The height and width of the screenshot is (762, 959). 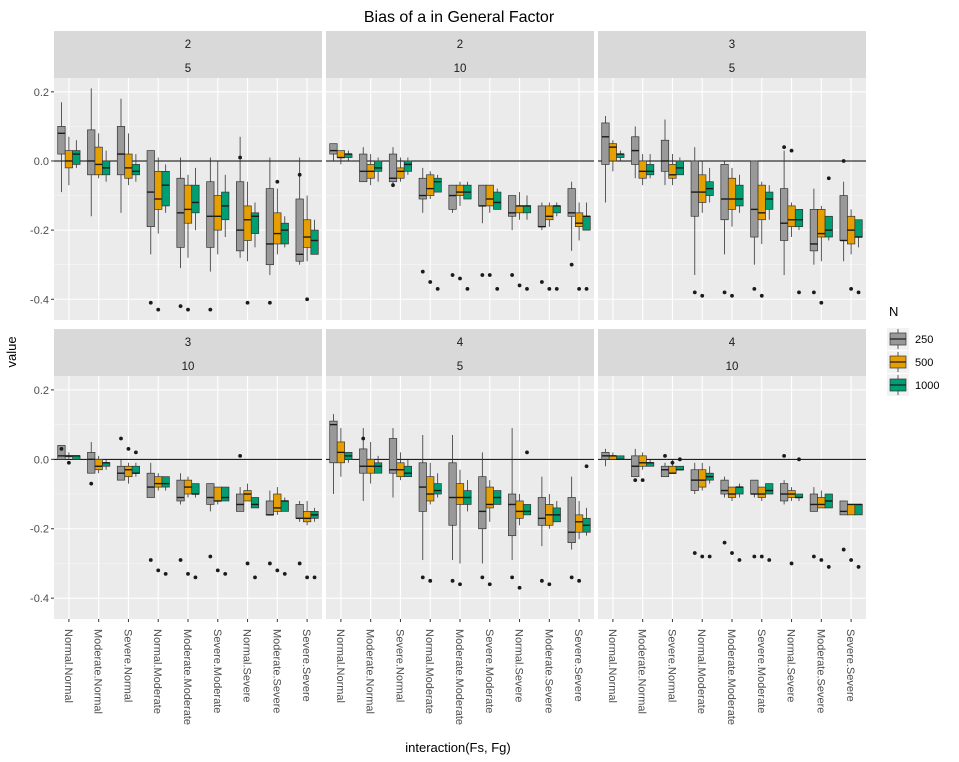 I want to click on strip-label-row1: 3, so click(x=732, y=45).